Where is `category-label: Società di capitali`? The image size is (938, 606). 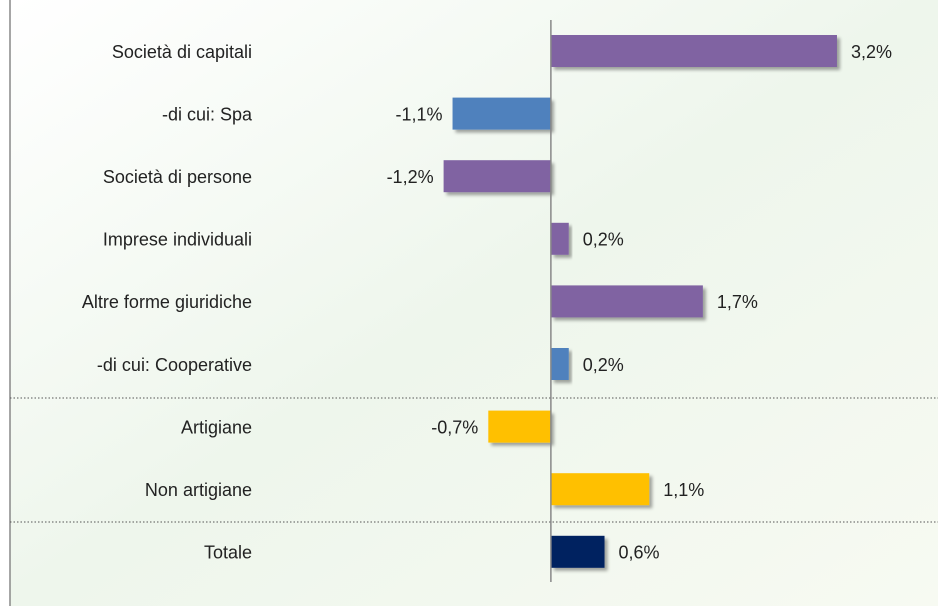 category-label: Società di capitali is located at coordinates (182, 52).